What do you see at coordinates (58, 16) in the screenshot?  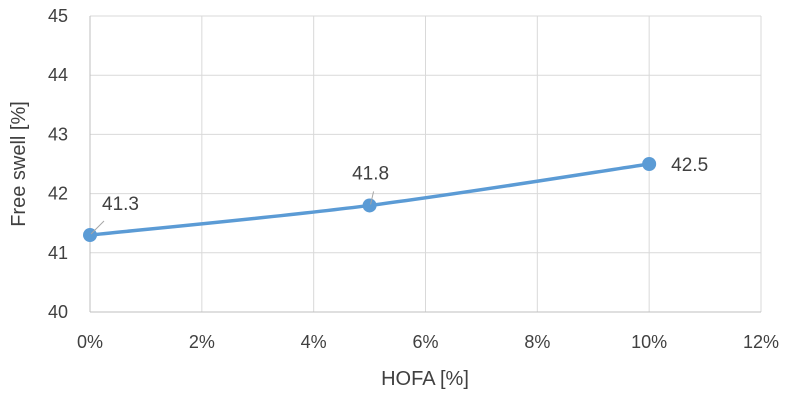 I see `y-tick-label: 45` at bounding box center [58, 16].